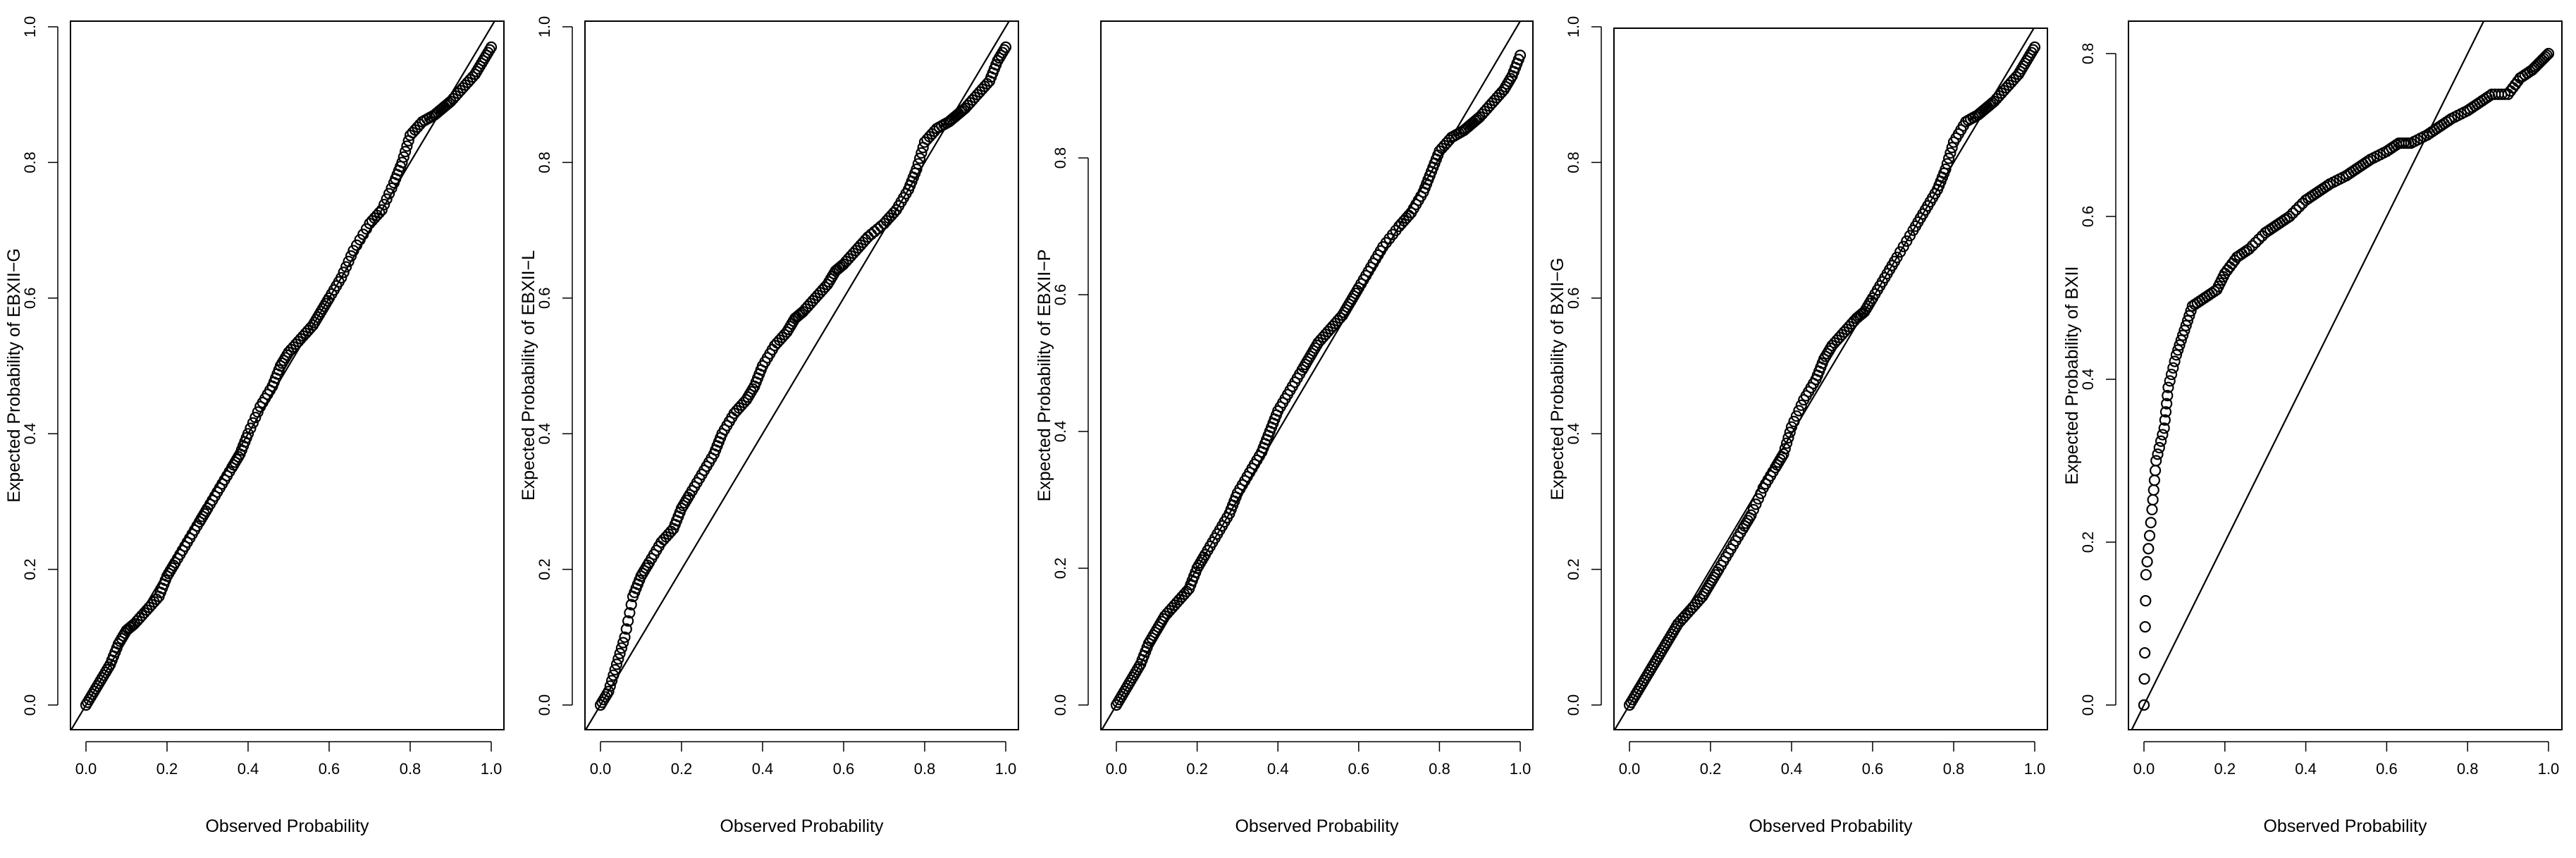  I want to click on y-tick-label: 1.0, so click(30, 27).